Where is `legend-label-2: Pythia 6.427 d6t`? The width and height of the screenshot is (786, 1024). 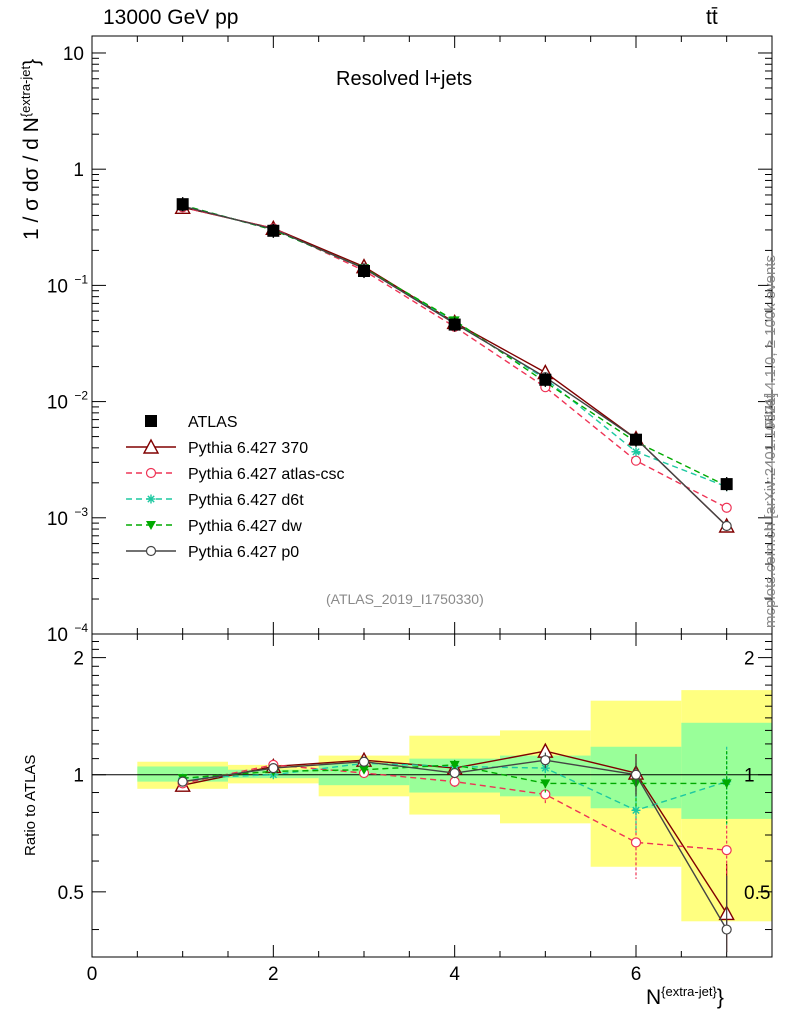 legend-label-2: Pythia 6.427 d6t is located at coordinates (246, 500).